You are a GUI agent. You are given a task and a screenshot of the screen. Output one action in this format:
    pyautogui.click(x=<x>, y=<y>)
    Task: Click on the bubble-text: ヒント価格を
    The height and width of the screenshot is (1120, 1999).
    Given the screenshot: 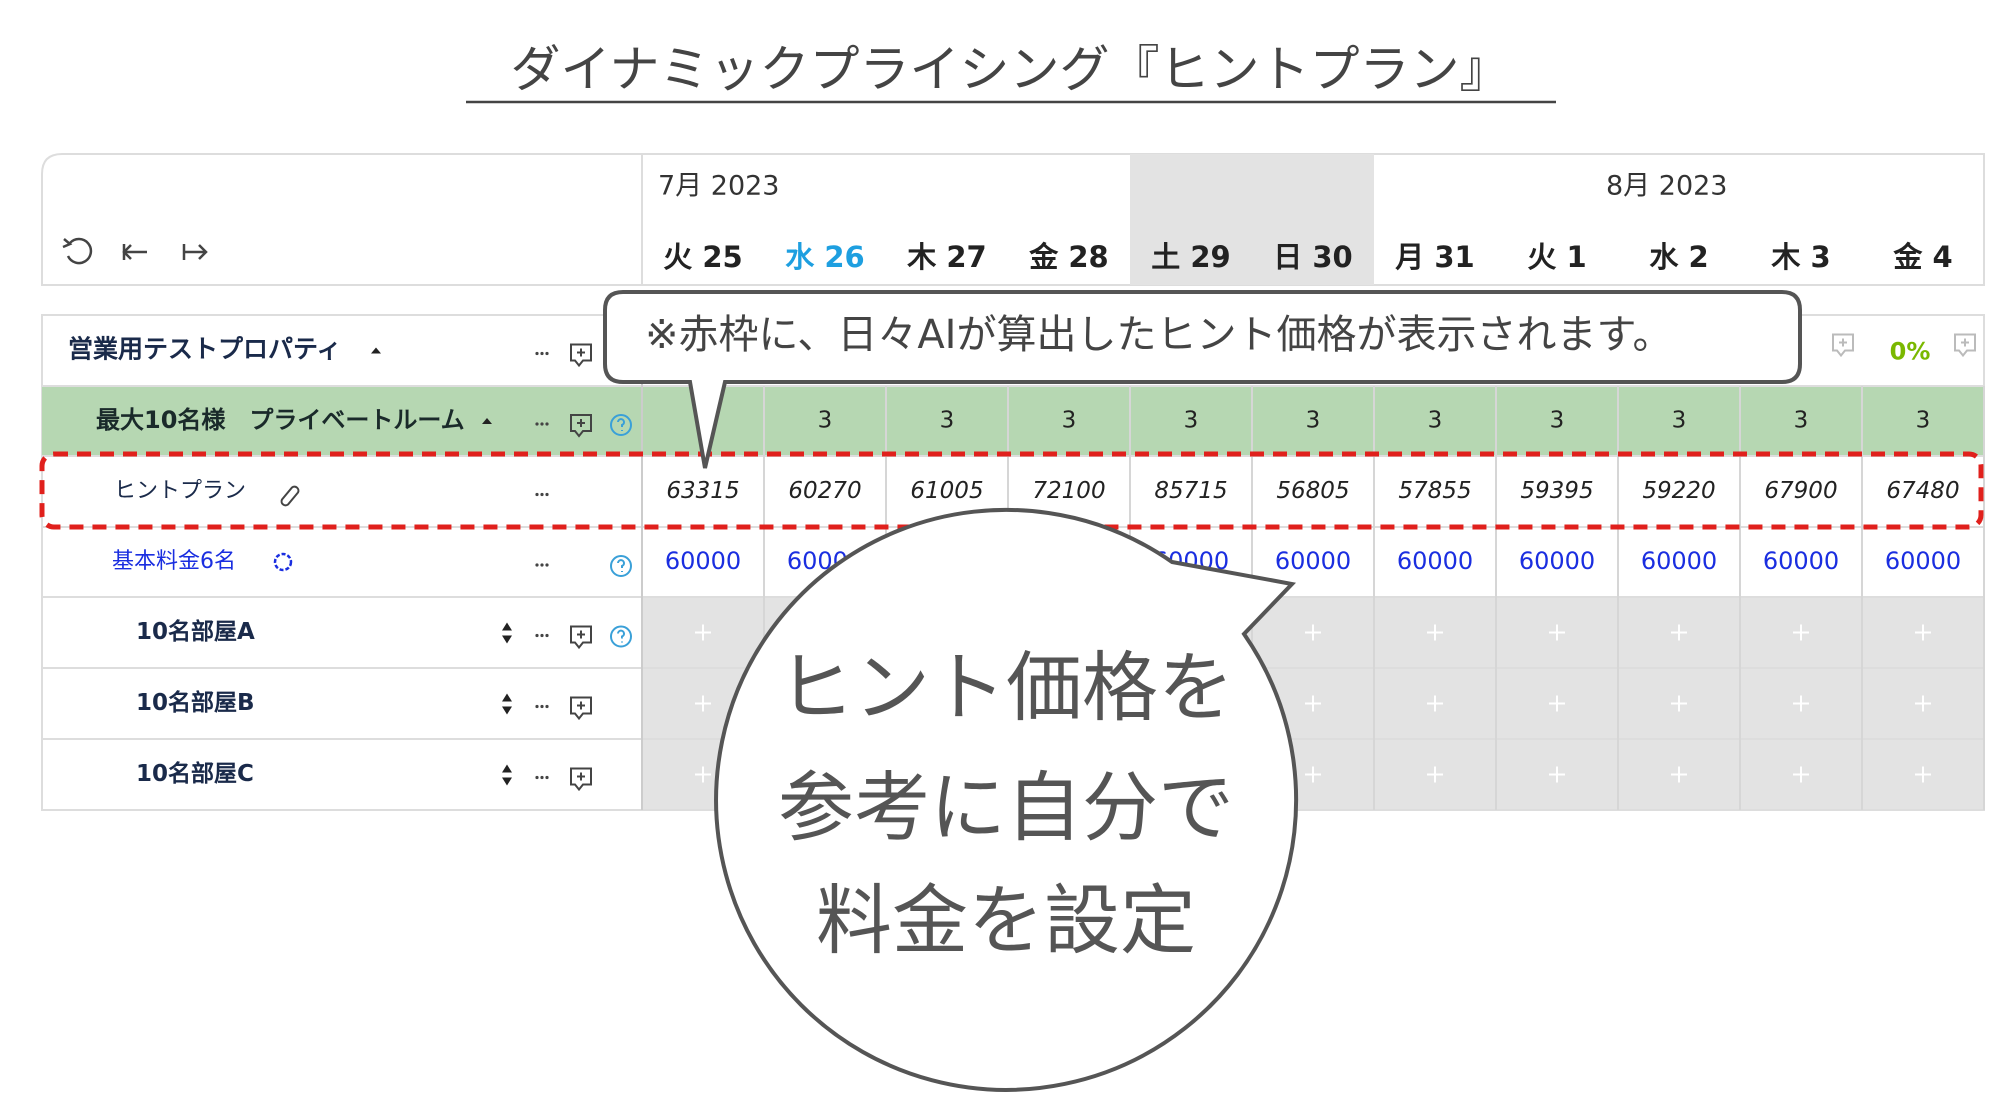 What is the action you would take?
    pyautogui.click(x=1006, y=687)
    